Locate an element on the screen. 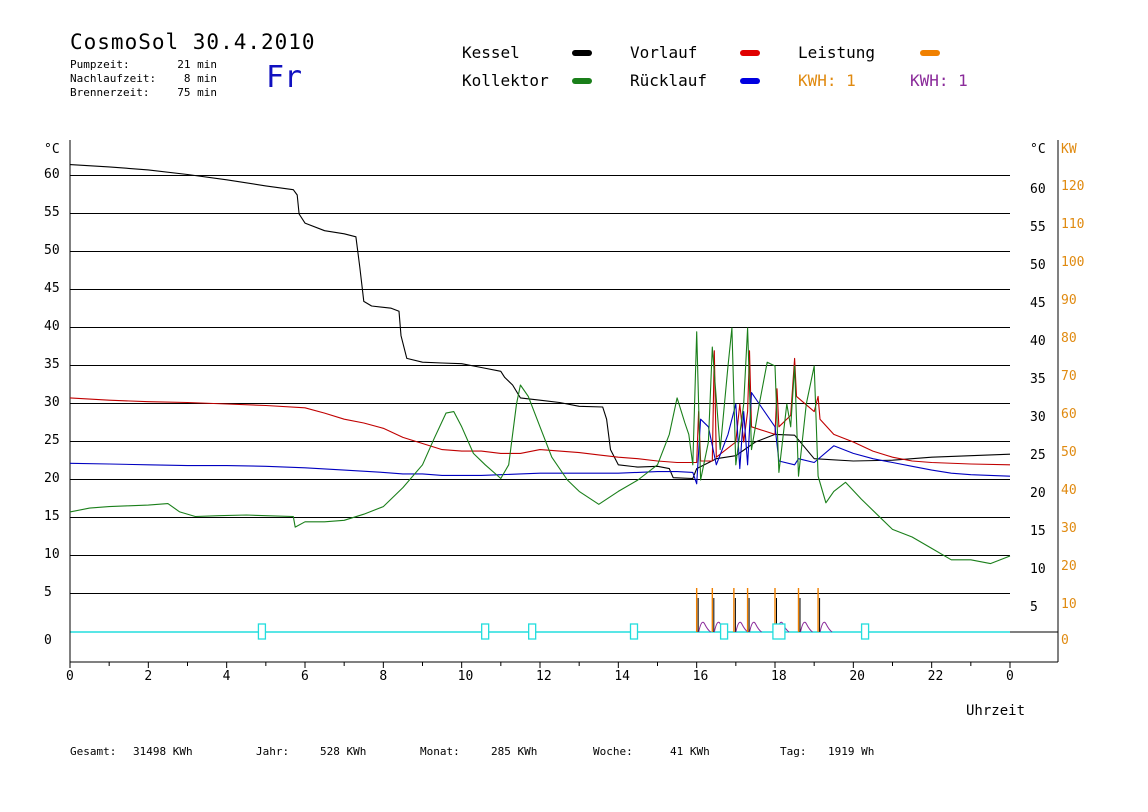 The width and height of the screenshot is (1148, 812). y-tick-left-50: 50 is located at coordinates (52, 250).